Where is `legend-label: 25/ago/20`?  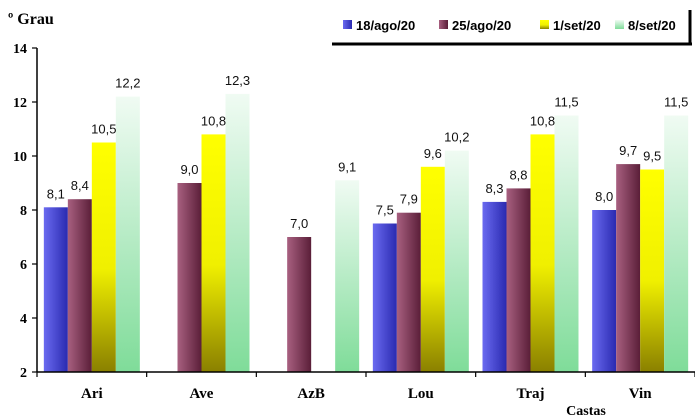
legend-label: 25/ago/20 is located at coordinates (481, 25).